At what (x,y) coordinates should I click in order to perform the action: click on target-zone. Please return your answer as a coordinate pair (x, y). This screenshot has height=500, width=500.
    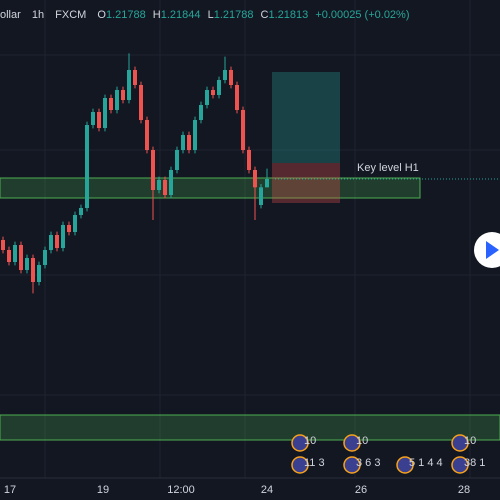
    Looking at the image, I should click on (306, 117).